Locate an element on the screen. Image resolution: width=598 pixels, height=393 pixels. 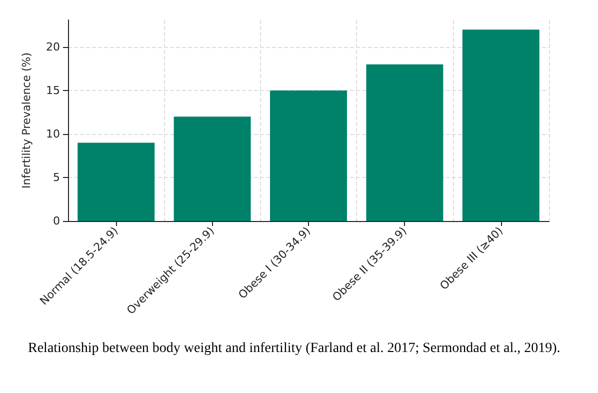
y-tick-label: 10 is located at coordinates (53, 133).